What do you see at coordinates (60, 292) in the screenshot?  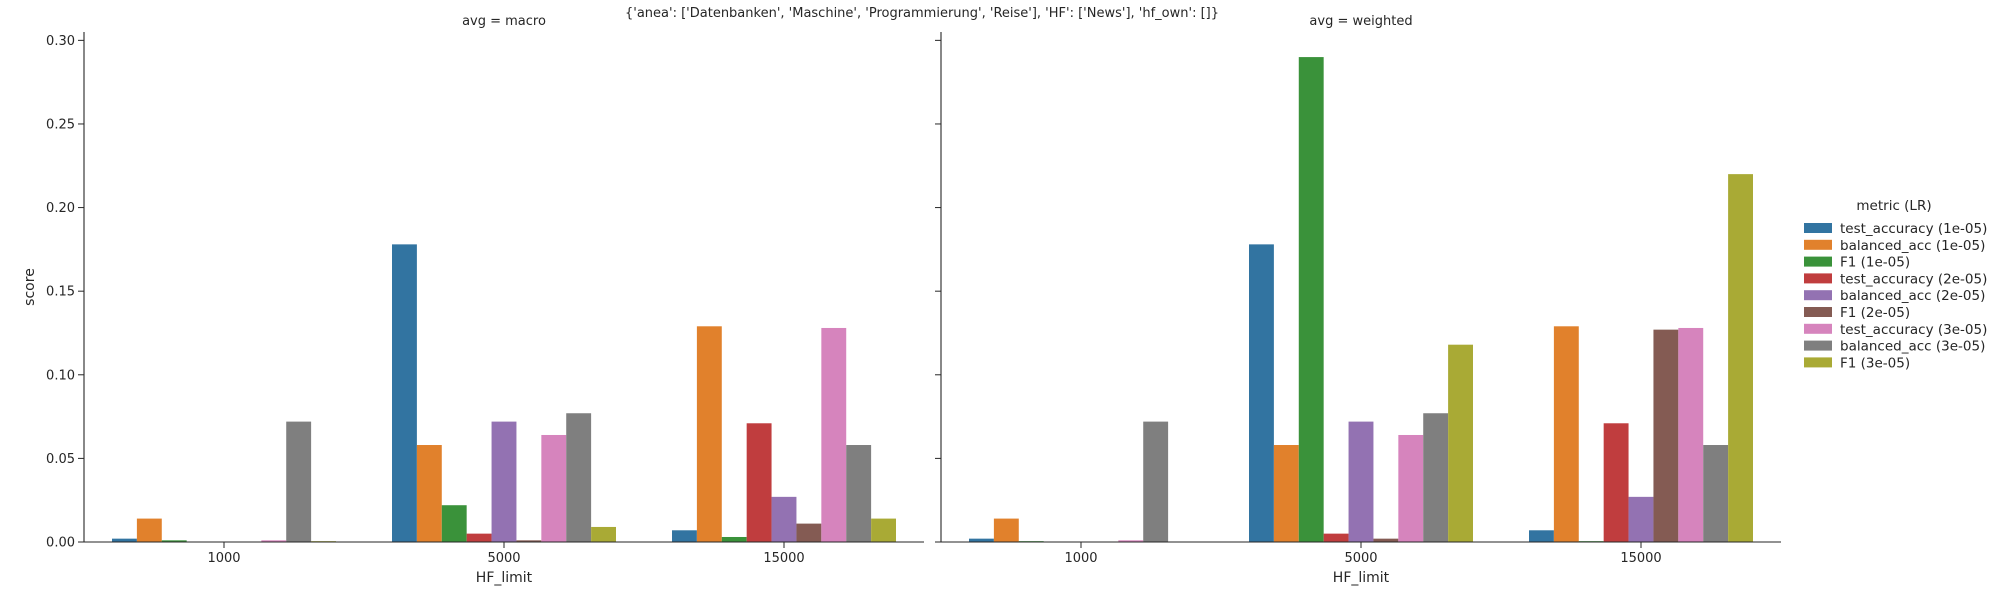 I see `y-tick-label: 0.15` at bounding box center [60, 292].